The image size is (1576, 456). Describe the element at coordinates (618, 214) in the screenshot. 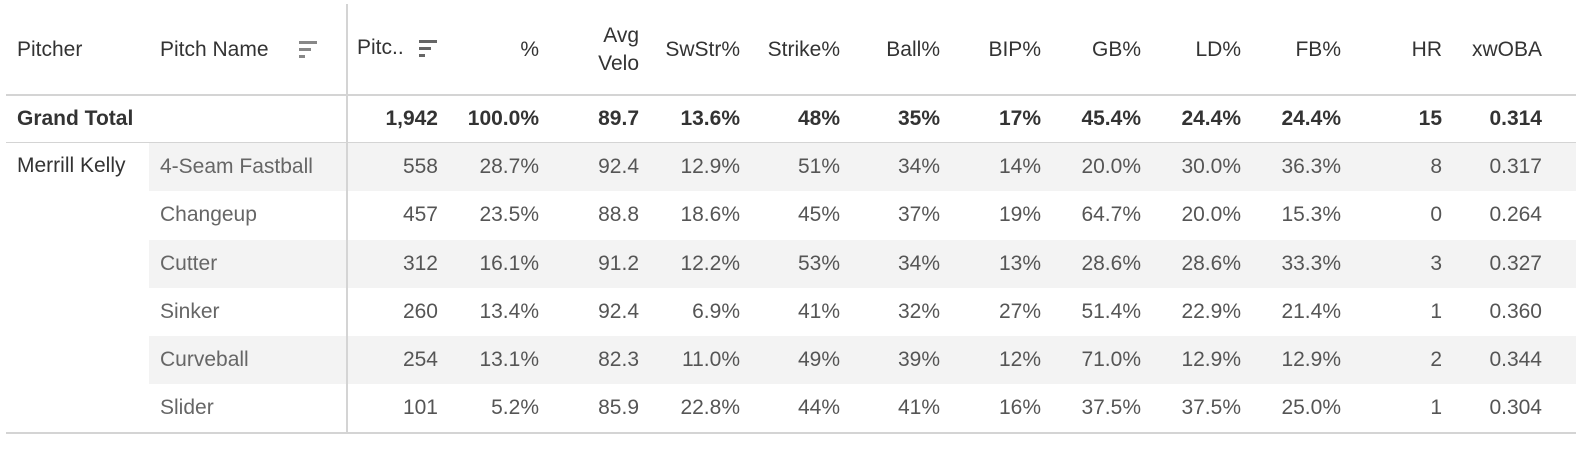

I see `table-cell: 88.8` at that location.